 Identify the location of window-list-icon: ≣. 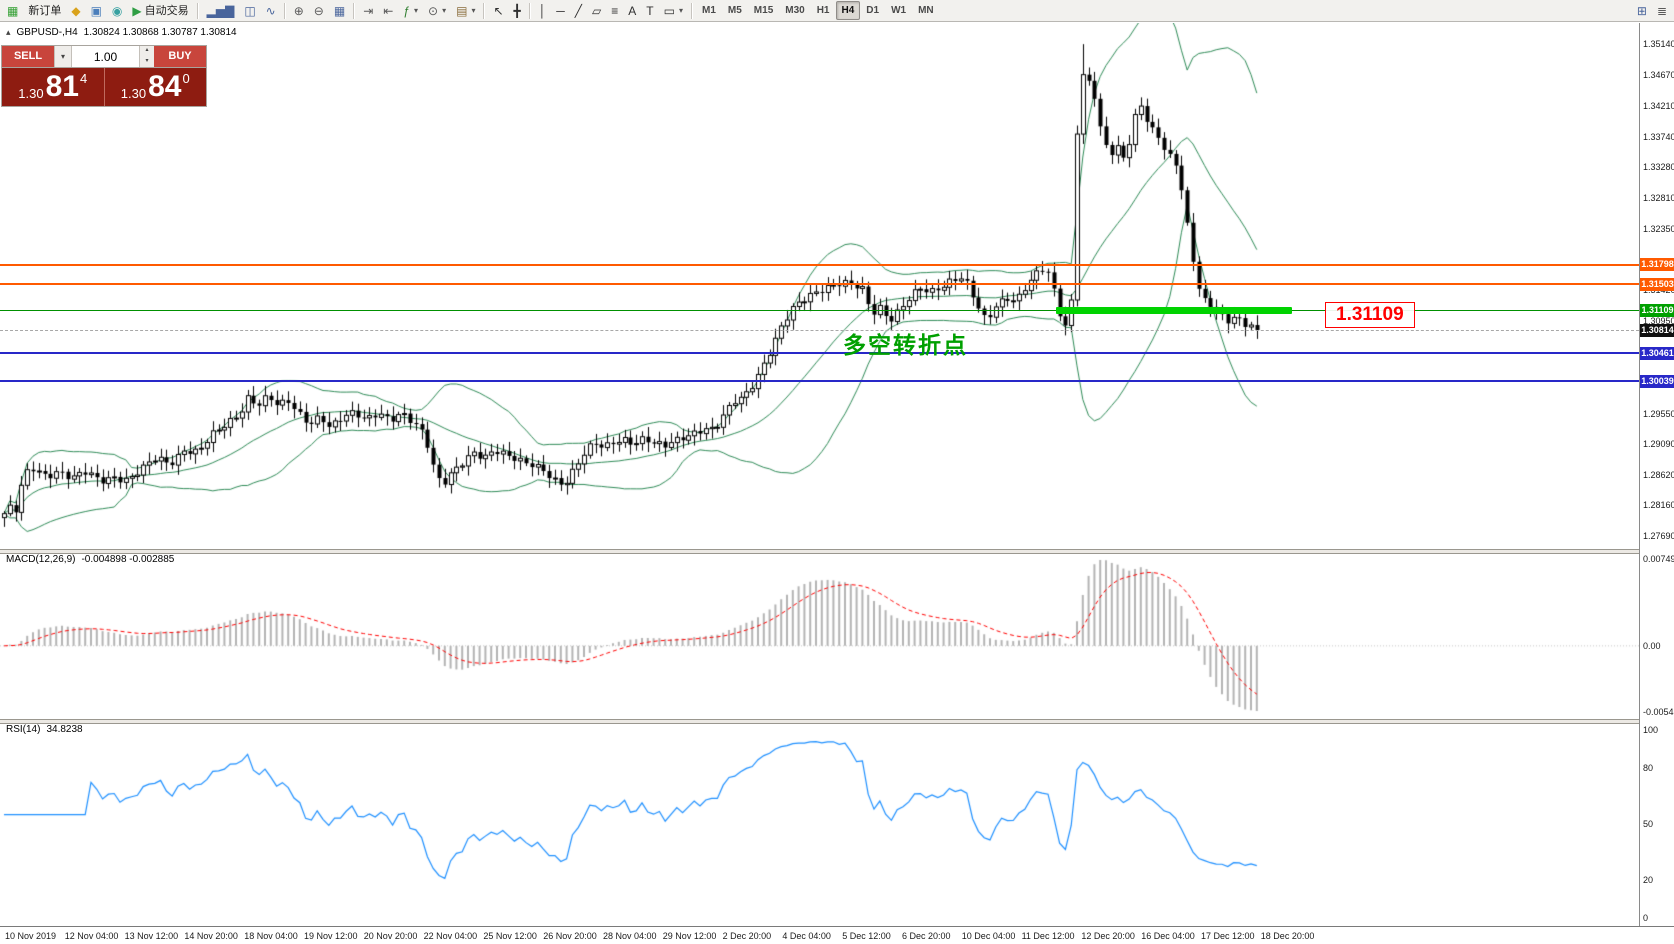
(1662, 11).